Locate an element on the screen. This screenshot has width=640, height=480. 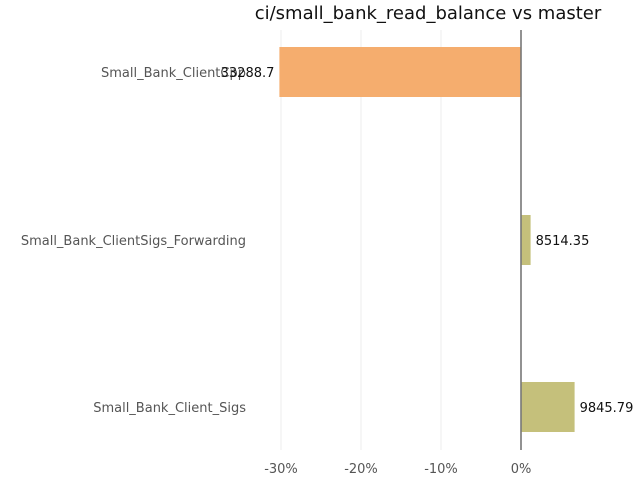
category-label: Small_Bank_ClientSigs_Forwarding is located at coordinates (133, 241).